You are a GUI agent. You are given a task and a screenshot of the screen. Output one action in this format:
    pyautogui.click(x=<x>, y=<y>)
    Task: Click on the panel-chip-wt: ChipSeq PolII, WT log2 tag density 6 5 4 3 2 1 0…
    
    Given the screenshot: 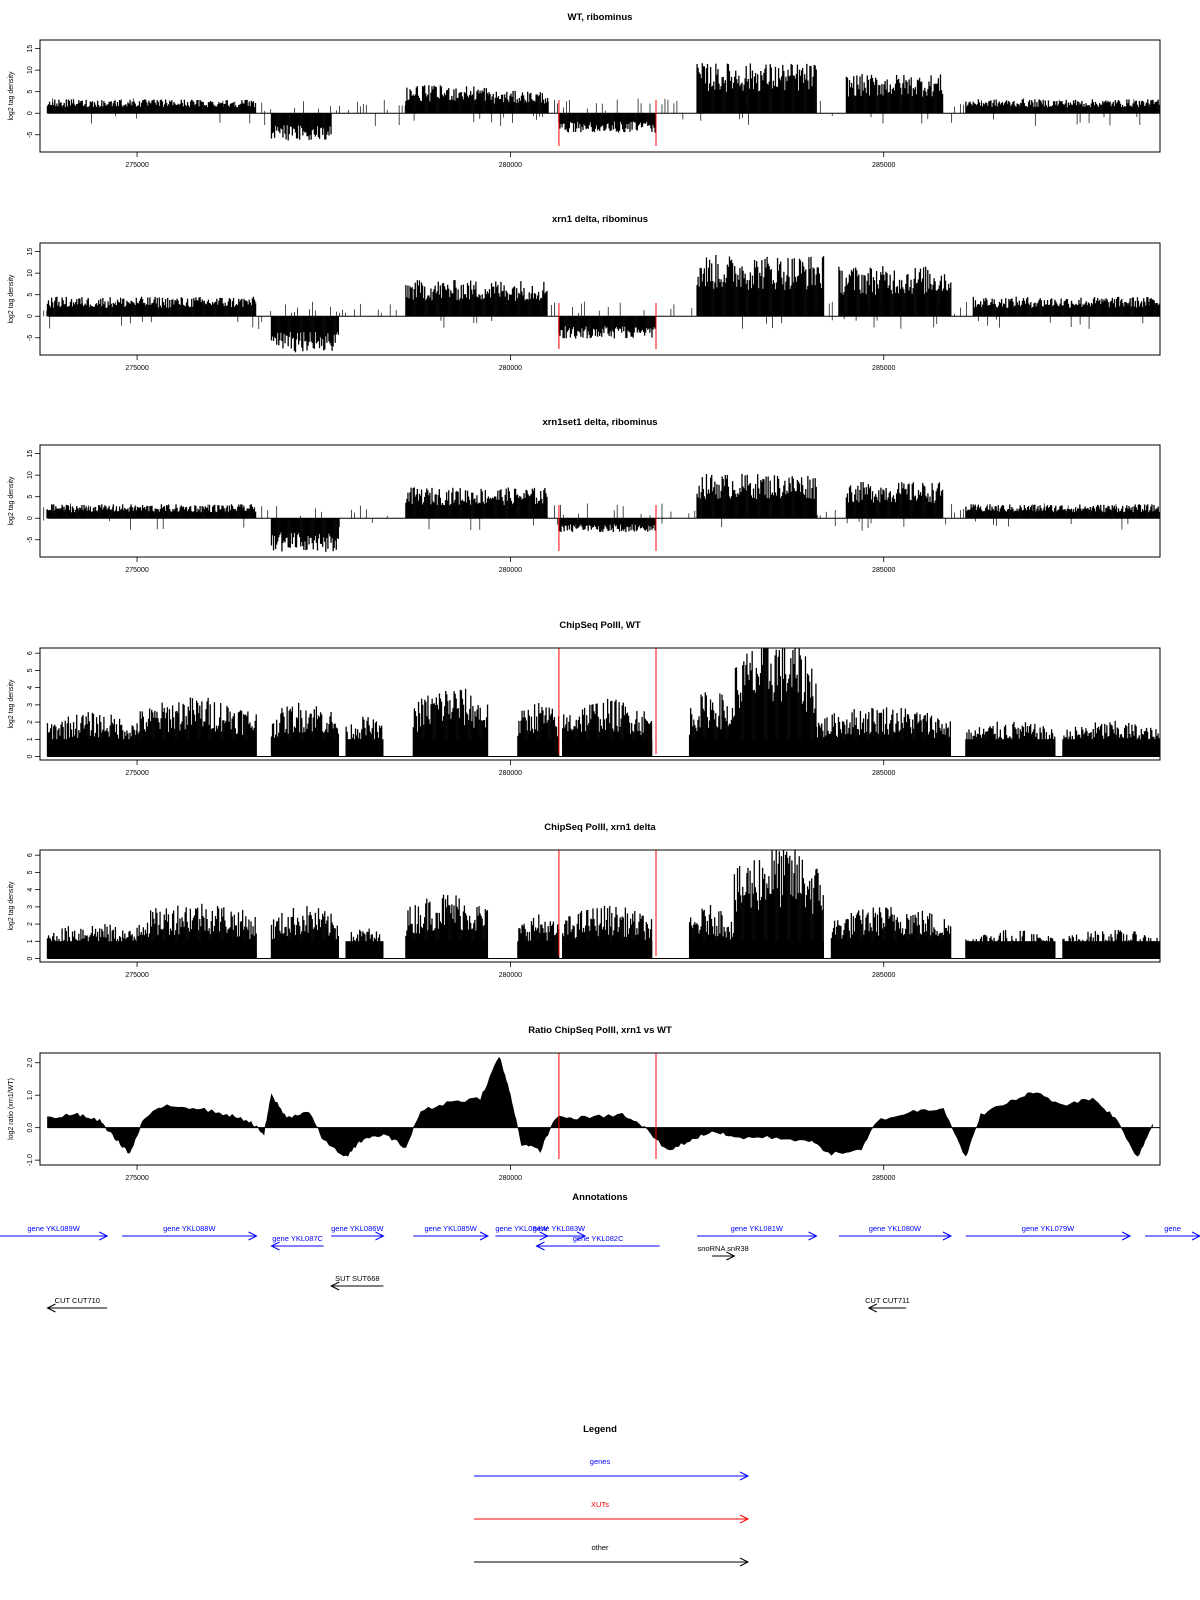 What is the action you would take?
    pyautogui.click(x=584, y=698)
    